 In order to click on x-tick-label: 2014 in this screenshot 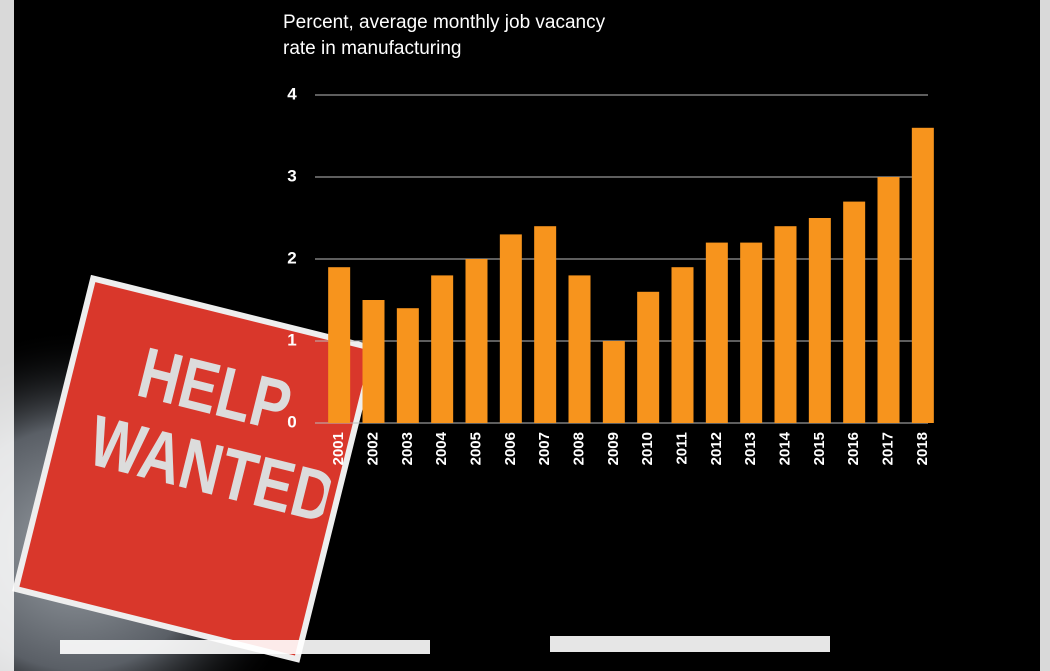, I will do `click(784, 448)`.